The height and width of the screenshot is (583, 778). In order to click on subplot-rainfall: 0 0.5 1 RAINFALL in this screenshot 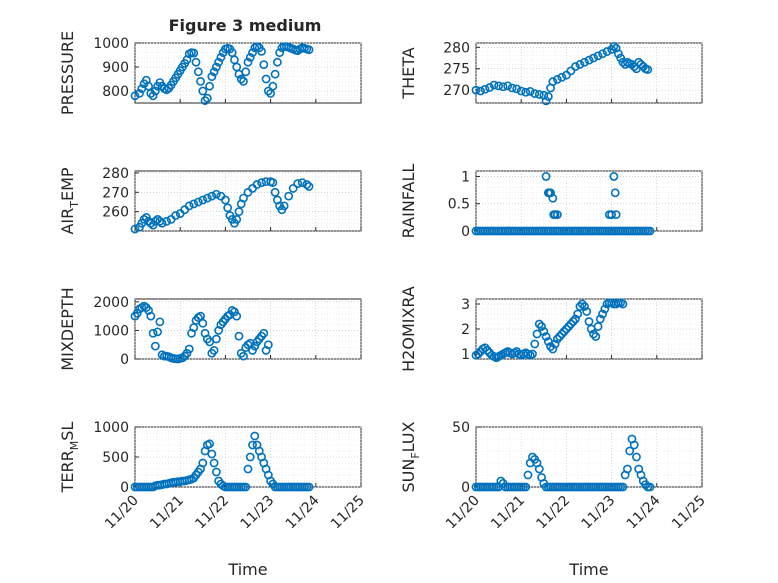, I will do `click(551, 202)`.